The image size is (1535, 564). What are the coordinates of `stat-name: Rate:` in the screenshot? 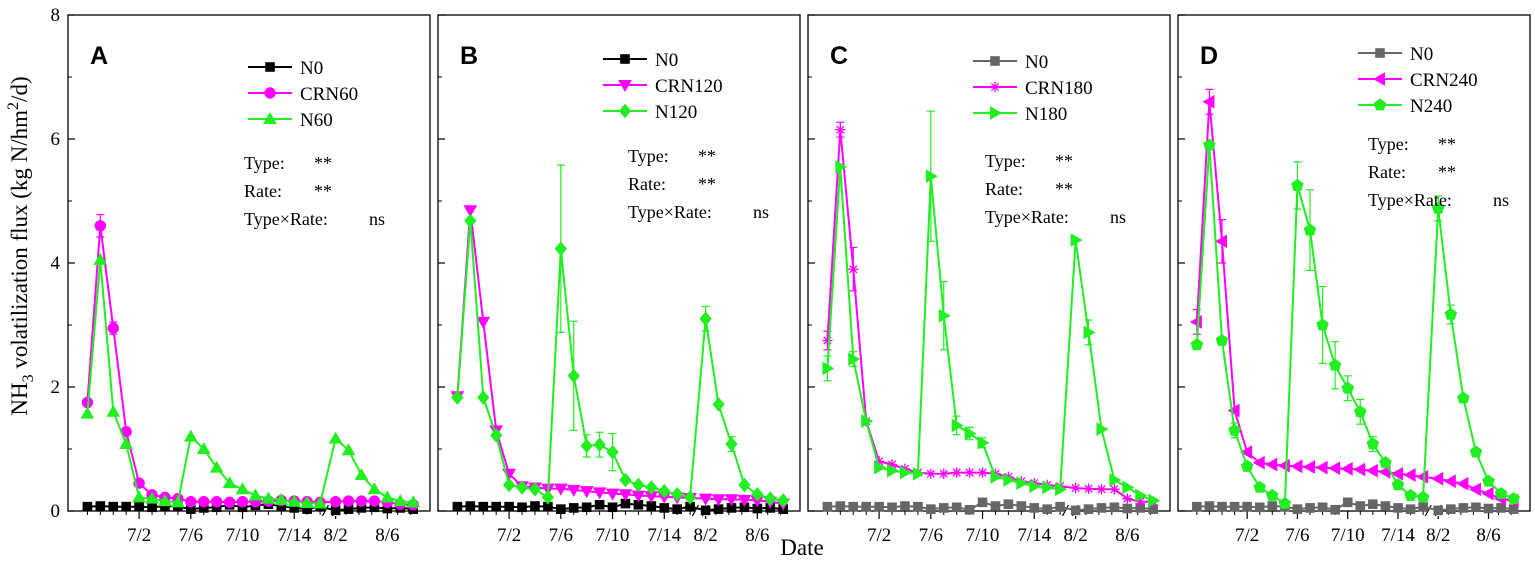 It's located at (647, 184).